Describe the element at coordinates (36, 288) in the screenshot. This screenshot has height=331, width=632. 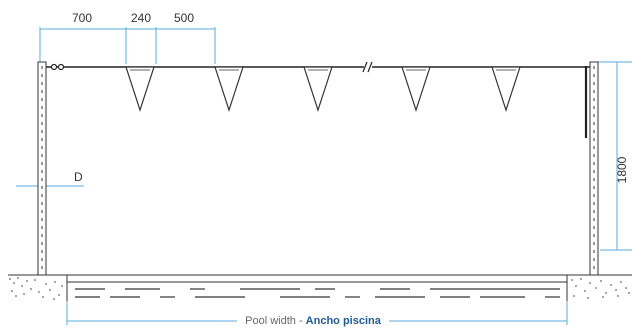
I see `ground-hatch-left` at that location.